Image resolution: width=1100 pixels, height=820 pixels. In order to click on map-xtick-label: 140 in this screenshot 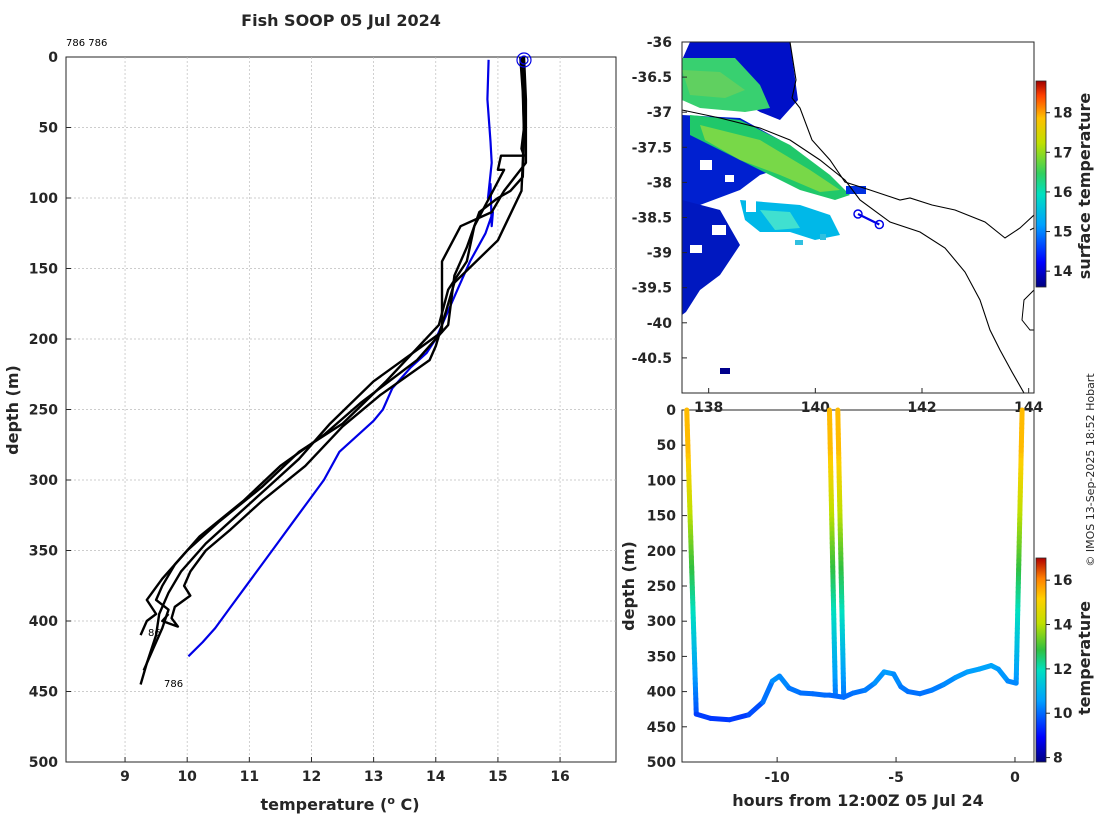, I will do `click(815, 408)`.